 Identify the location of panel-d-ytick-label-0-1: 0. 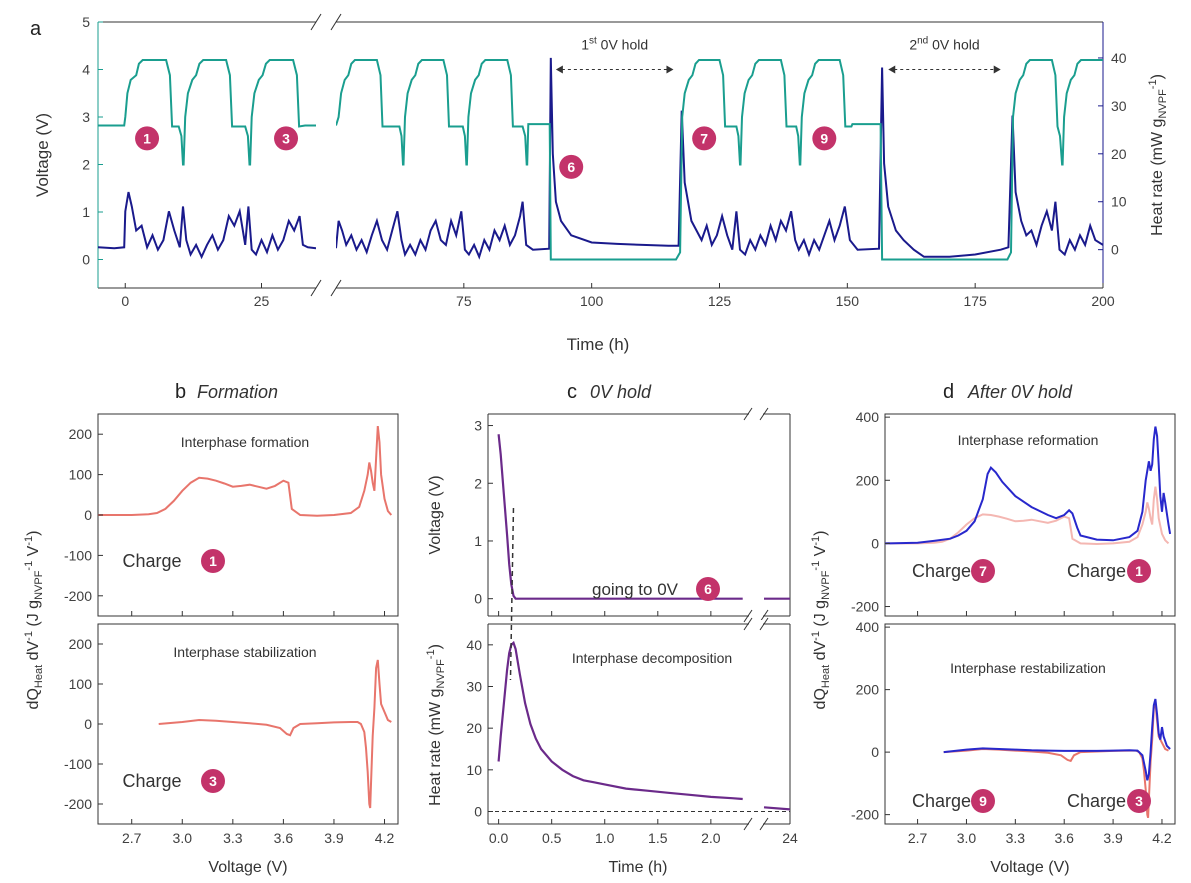
(875, 543).